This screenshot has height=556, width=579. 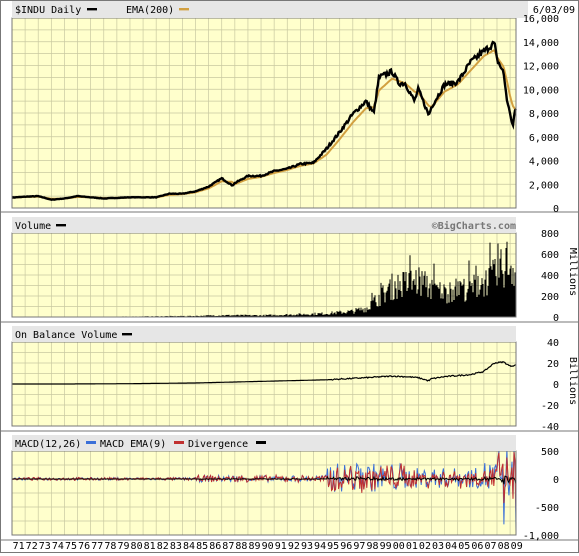 I want to click on x-tick-label: 00, so click(x=399, y=546).